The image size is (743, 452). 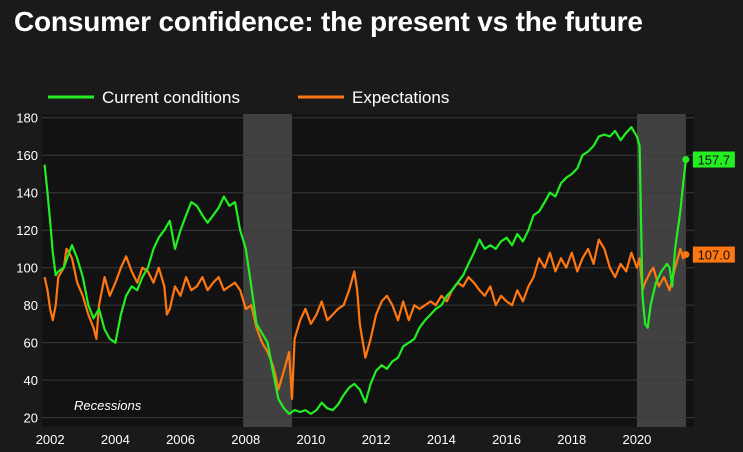 I want to click on x-tick-label-2008: 2008, so click(x=245, y=439).